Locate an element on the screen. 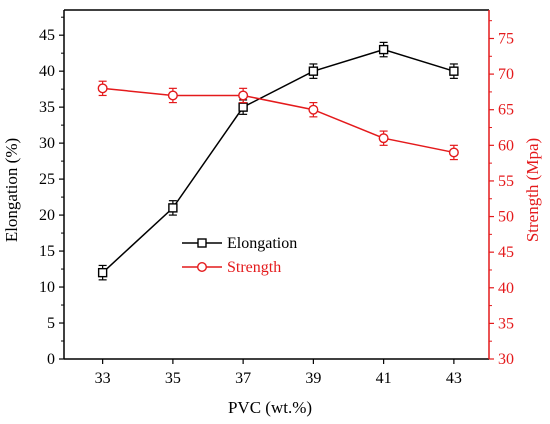  legend-label: Elongation is located at coordinates (262, 243).